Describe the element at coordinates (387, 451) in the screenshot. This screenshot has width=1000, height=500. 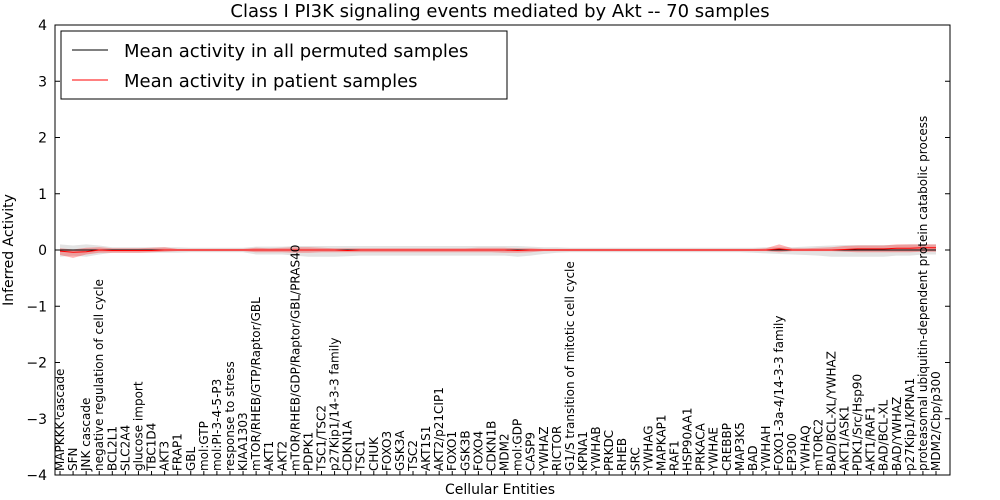
I see `x-tick-label: FOXO3` at that location.